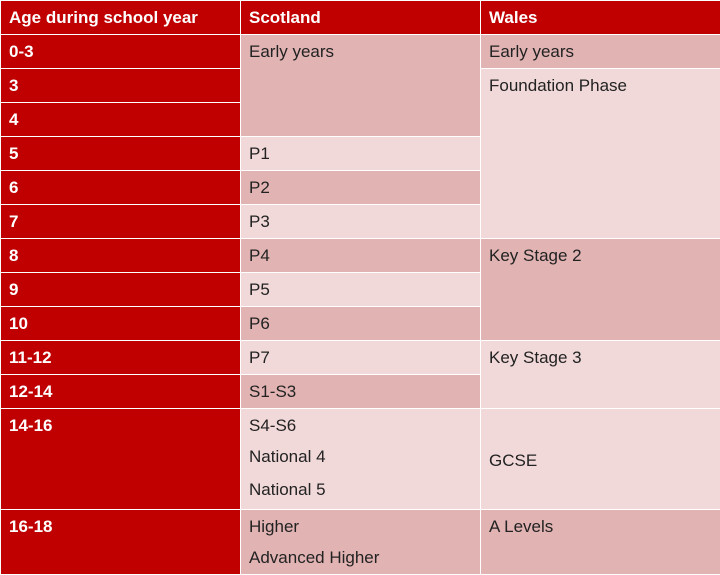 The height and width of the screenshot is (575, 720). I want to click on scotland-p7: P7, so click(361, 358).